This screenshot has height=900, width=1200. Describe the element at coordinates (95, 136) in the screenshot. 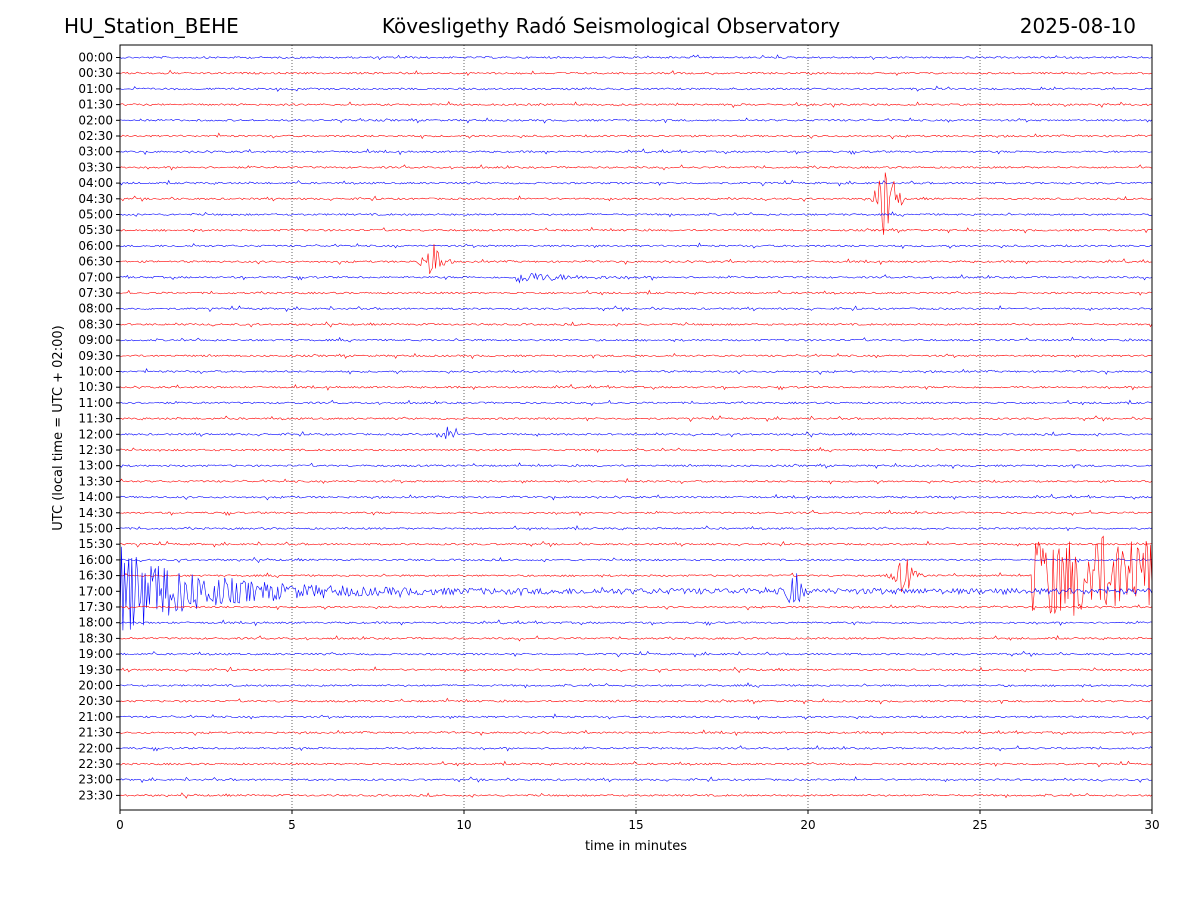

I see `y-tick-label: 02:30` at that location.